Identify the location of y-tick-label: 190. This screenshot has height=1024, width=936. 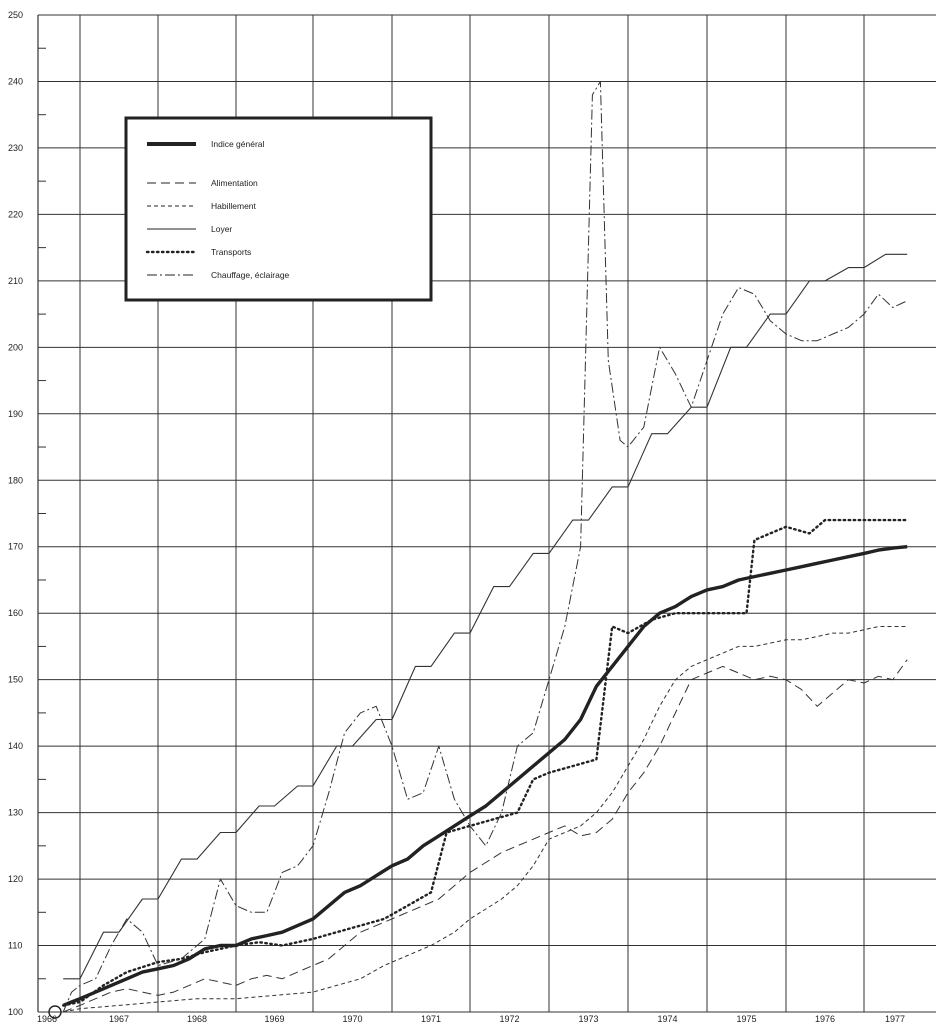
(15, 414).